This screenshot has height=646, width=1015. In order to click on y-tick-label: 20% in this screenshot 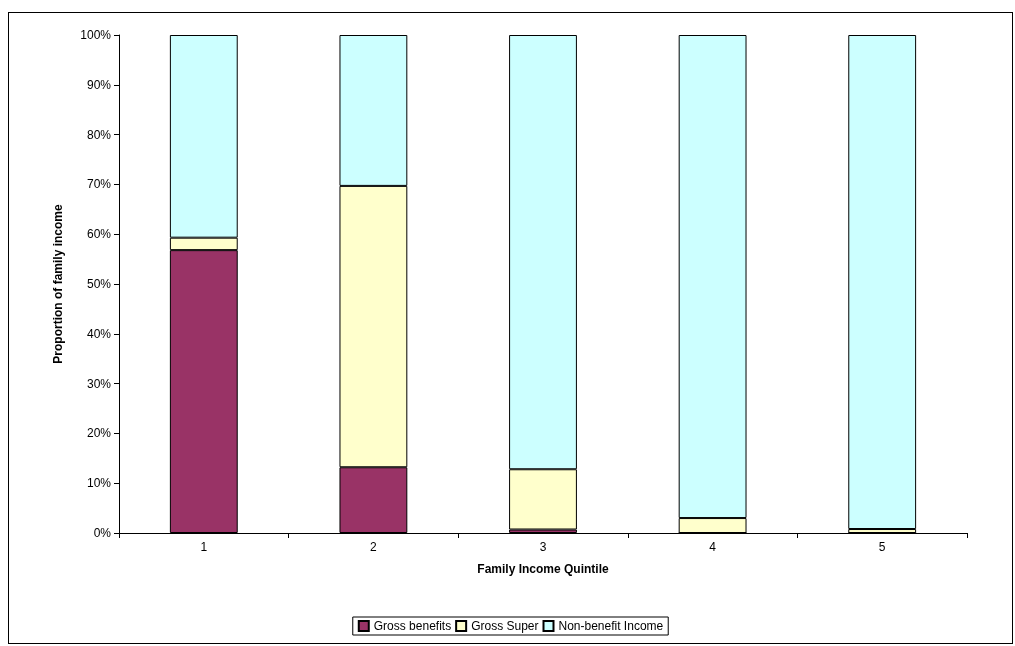, I will do `click(99, 433)`.